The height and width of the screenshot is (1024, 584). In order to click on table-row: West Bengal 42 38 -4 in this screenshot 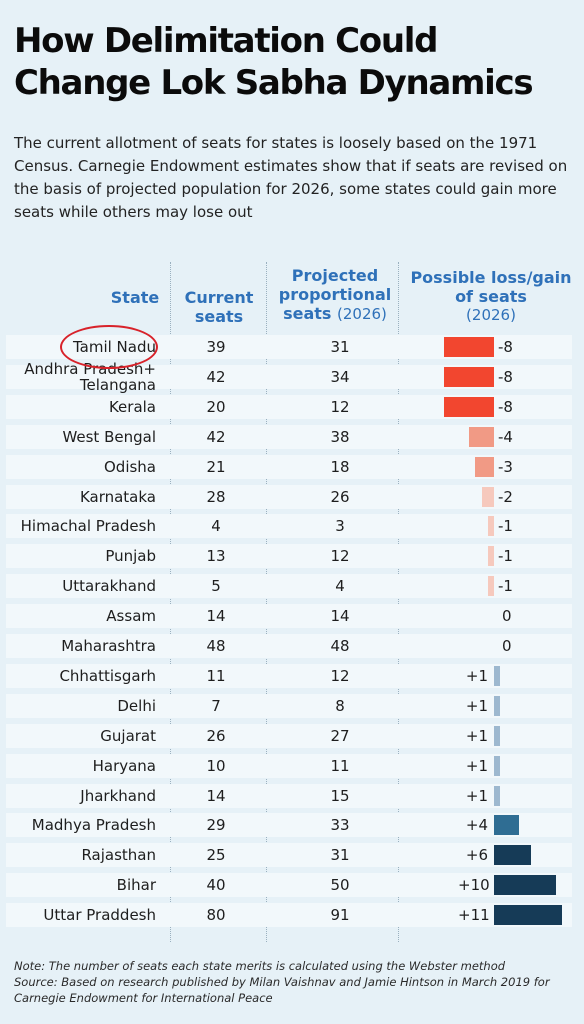, I will do `click(289, 436)`.